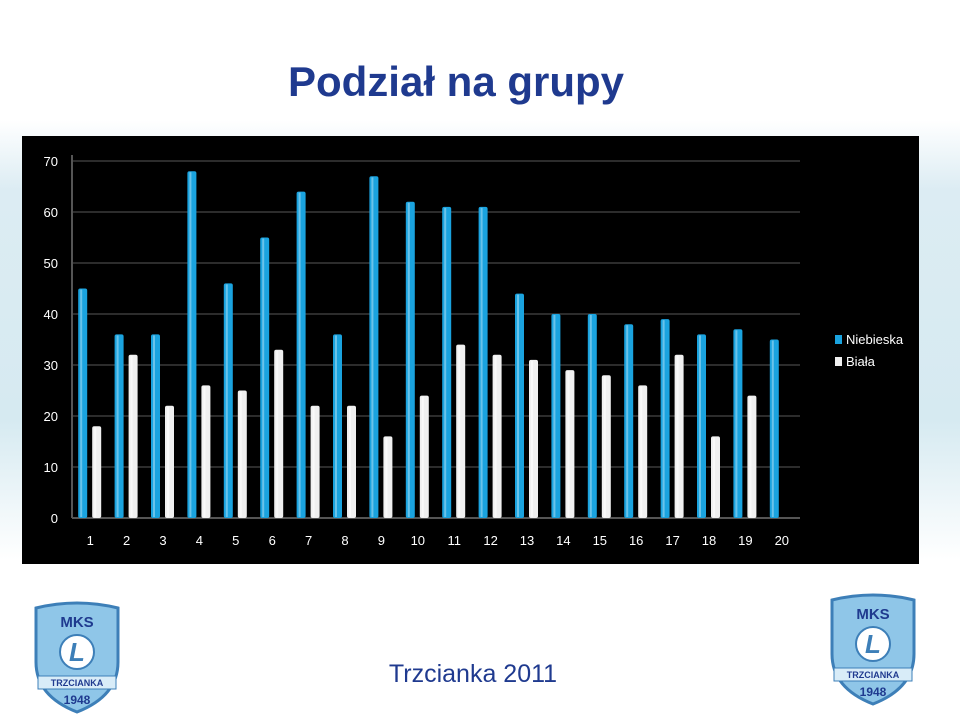 The height and width of the screenshot is (714, 960). What do you see at coordinates (418, 540) in the screenshot?
I see `x-tick-label: 10` at bounding box center [418, 540].